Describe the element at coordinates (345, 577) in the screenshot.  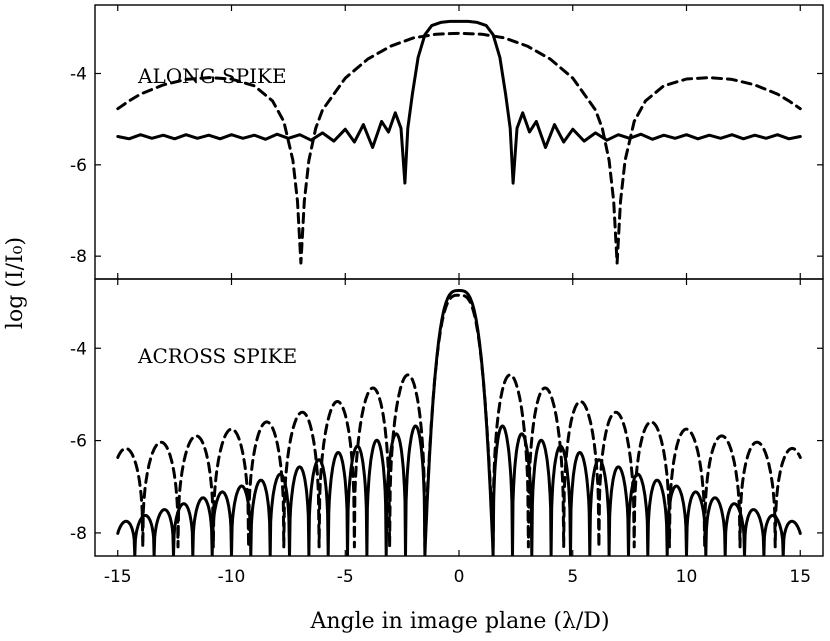
I see `x-tick-label: -5` at that location.